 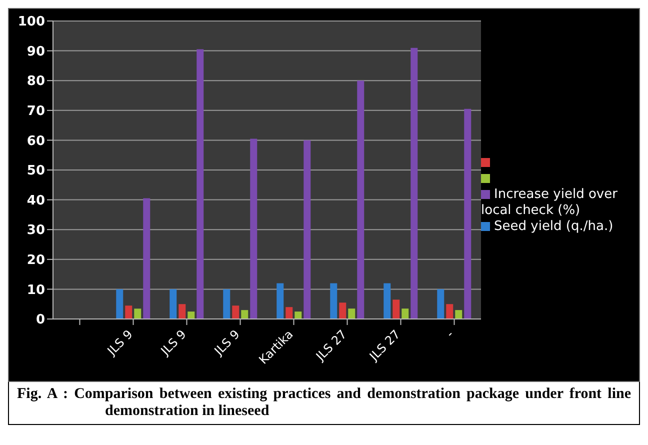 I want to click on y-tick-label: 70, so click(x=35, y=112).